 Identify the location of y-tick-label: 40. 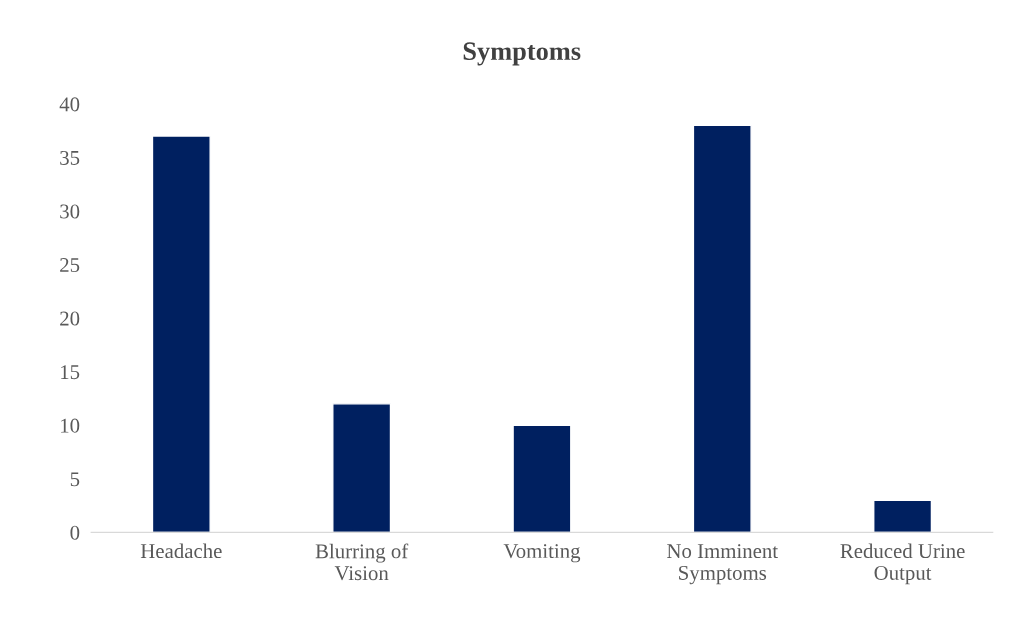
(69, 104).